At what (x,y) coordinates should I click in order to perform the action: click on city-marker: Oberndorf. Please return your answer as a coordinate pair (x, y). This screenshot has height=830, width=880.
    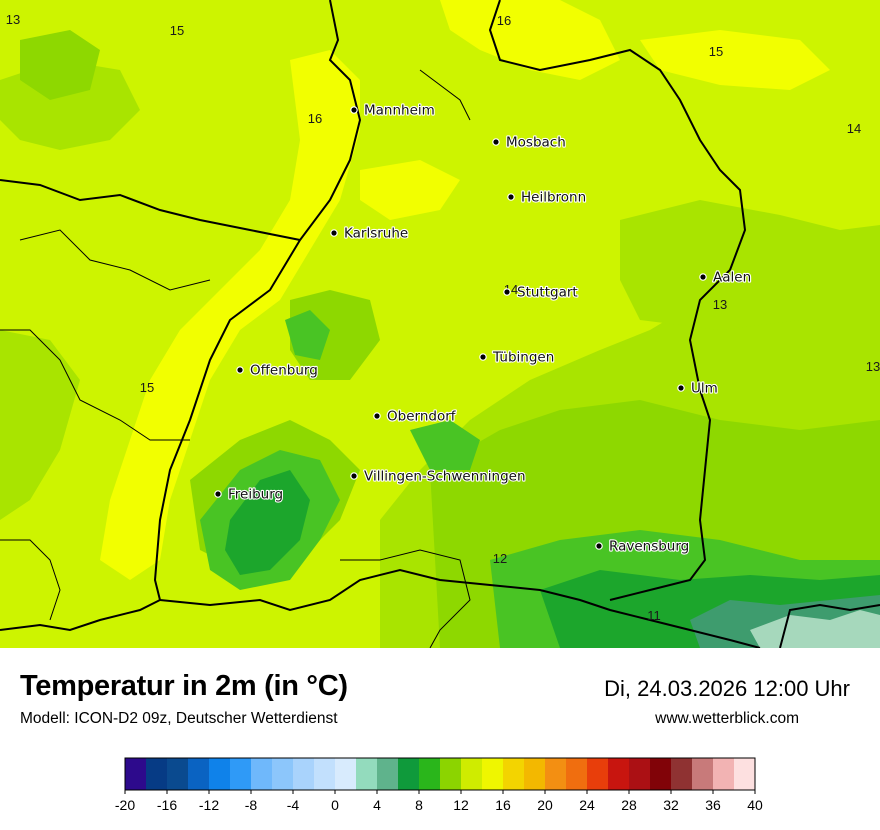
    Looking at the image, I should click on (415, 416).